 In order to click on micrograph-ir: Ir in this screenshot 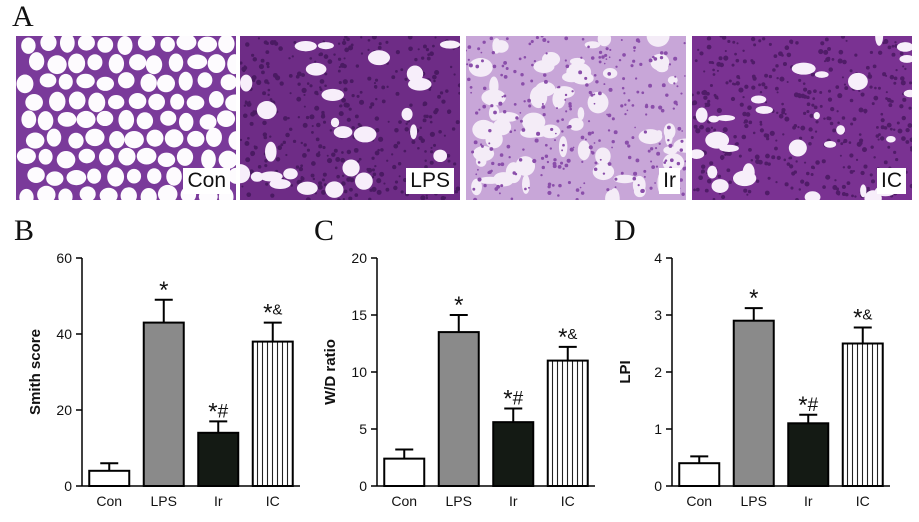, I will do `click(576, 118)`.